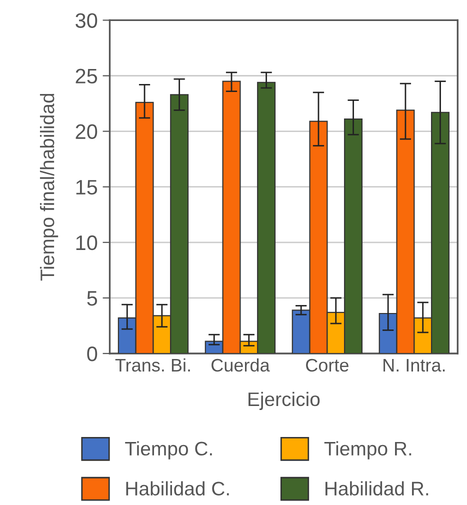 Image resolution: width=467 pixels, height=505 pixels. Describe the element at coordinates (414, 365) in the screenshot. I see `x-tick-label: N. Intra.` at that location.